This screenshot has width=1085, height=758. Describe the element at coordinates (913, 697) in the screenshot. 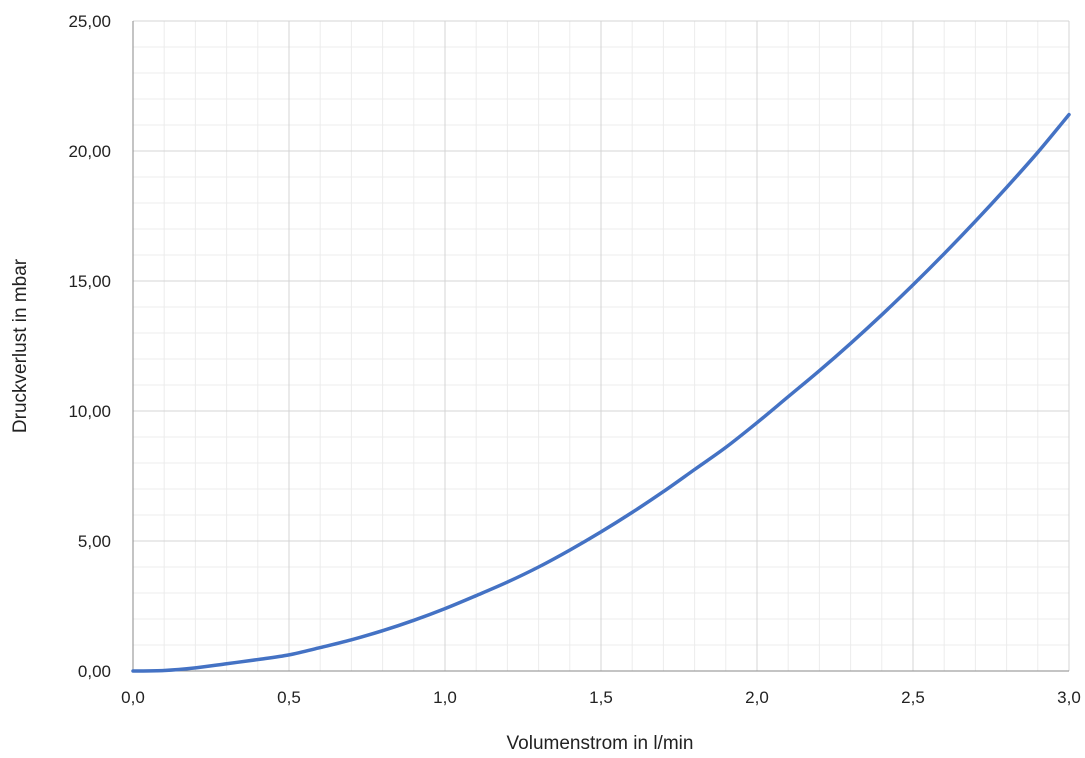

I see `x-tick-label: 2,5` at that location.